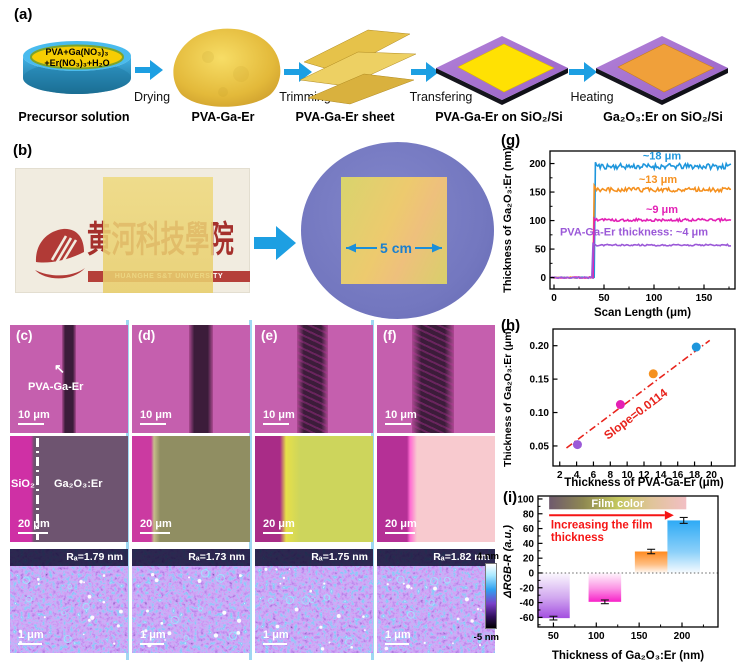 This screenshot has height=663, width=740. What do you see at coordinates (201, 379) in the screenshot?
I see `film-stripe` at bounding box center [201, 379].